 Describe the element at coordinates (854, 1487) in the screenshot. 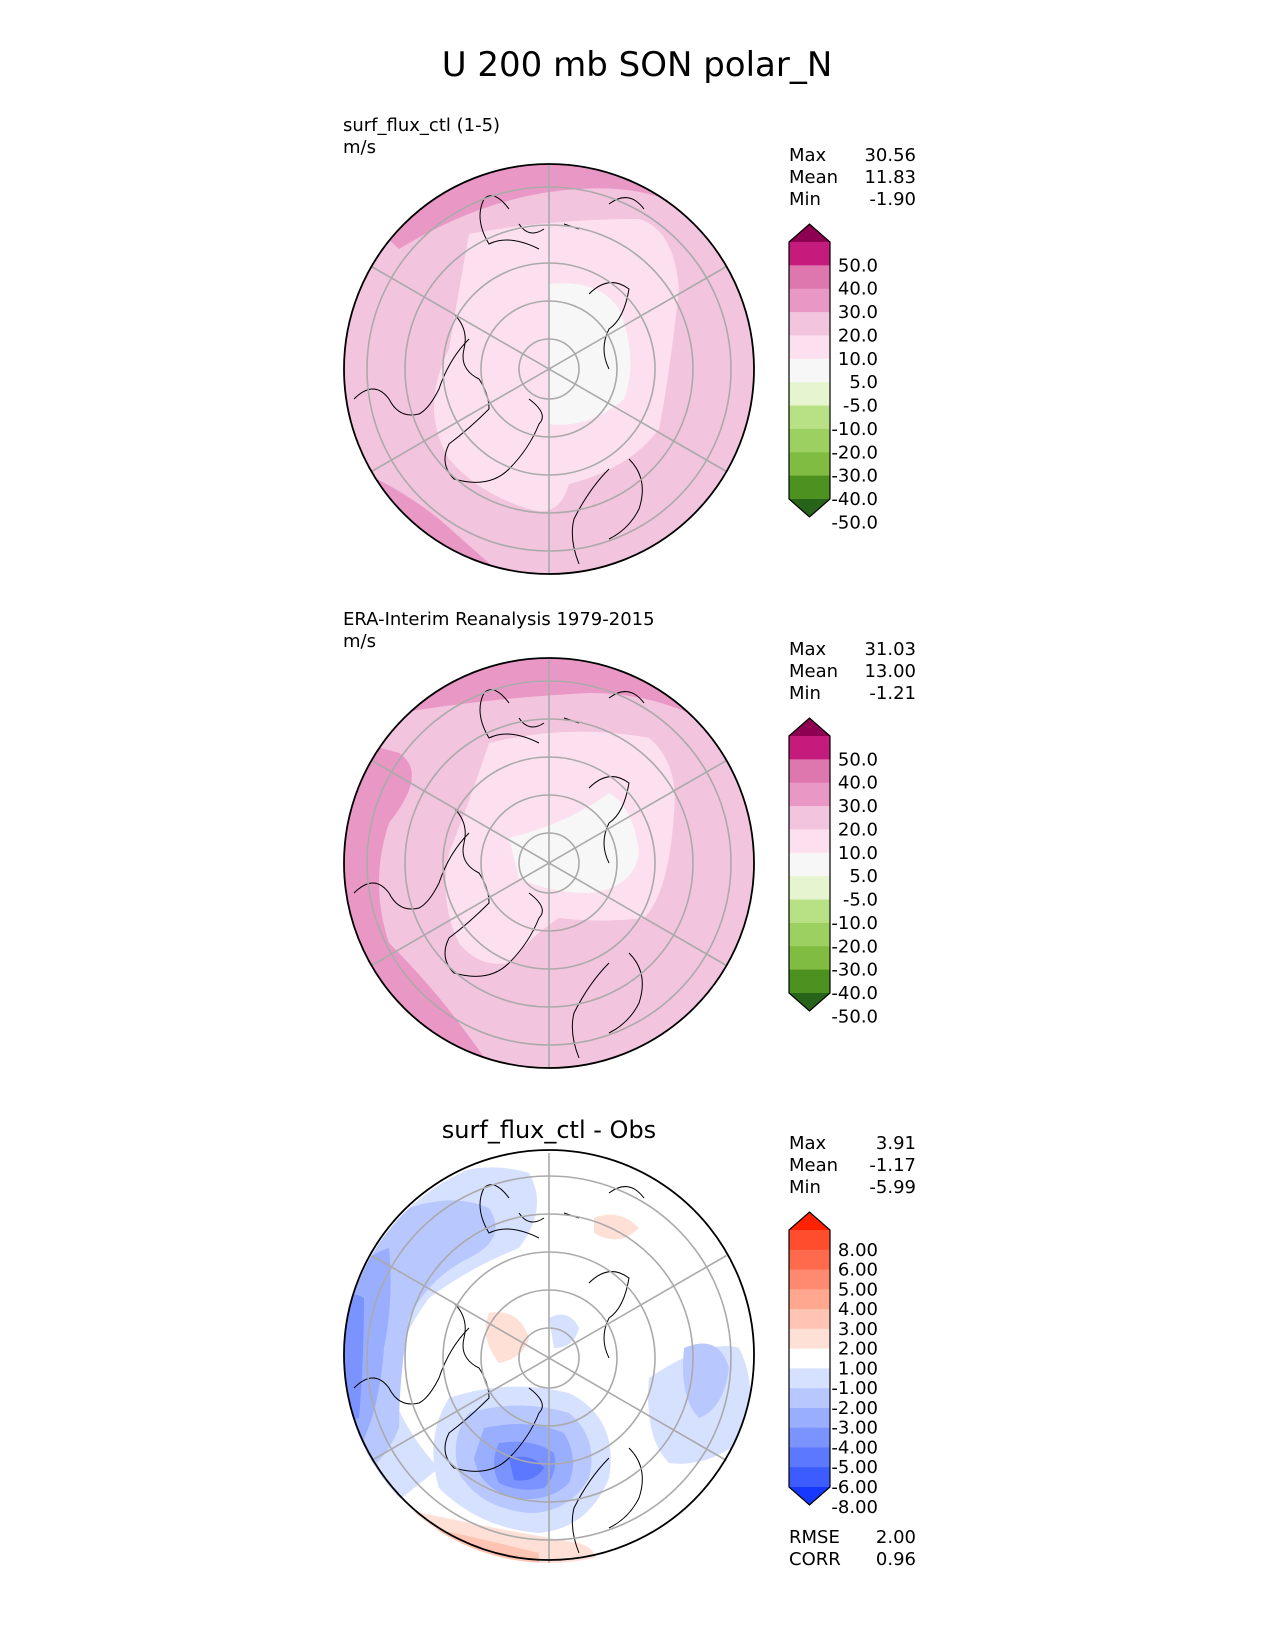

I see `colorbar-tick-label: -6.00` at that location.